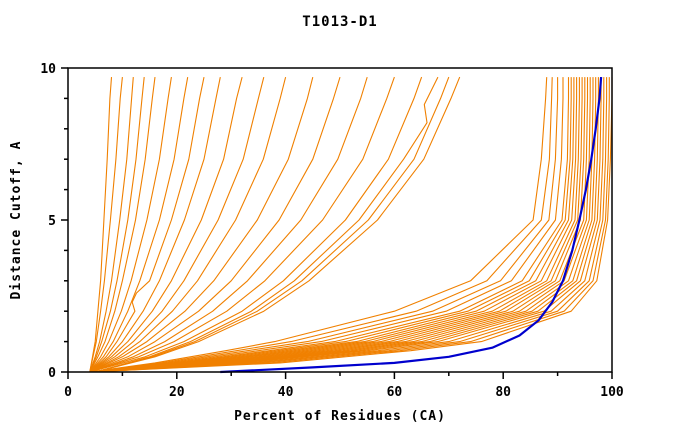  Describe the element at coordinates (612, 392) in the screenshot. I see `x-tick-label: 100` at that location.